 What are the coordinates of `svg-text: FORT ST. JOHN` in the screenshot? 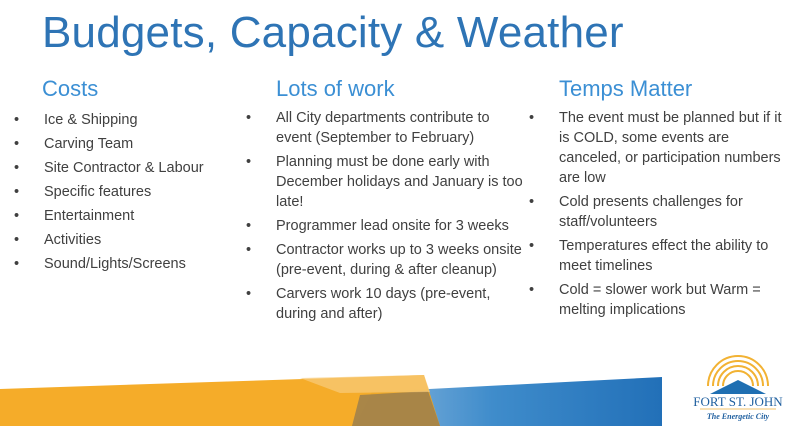 It's located at (738, 401).